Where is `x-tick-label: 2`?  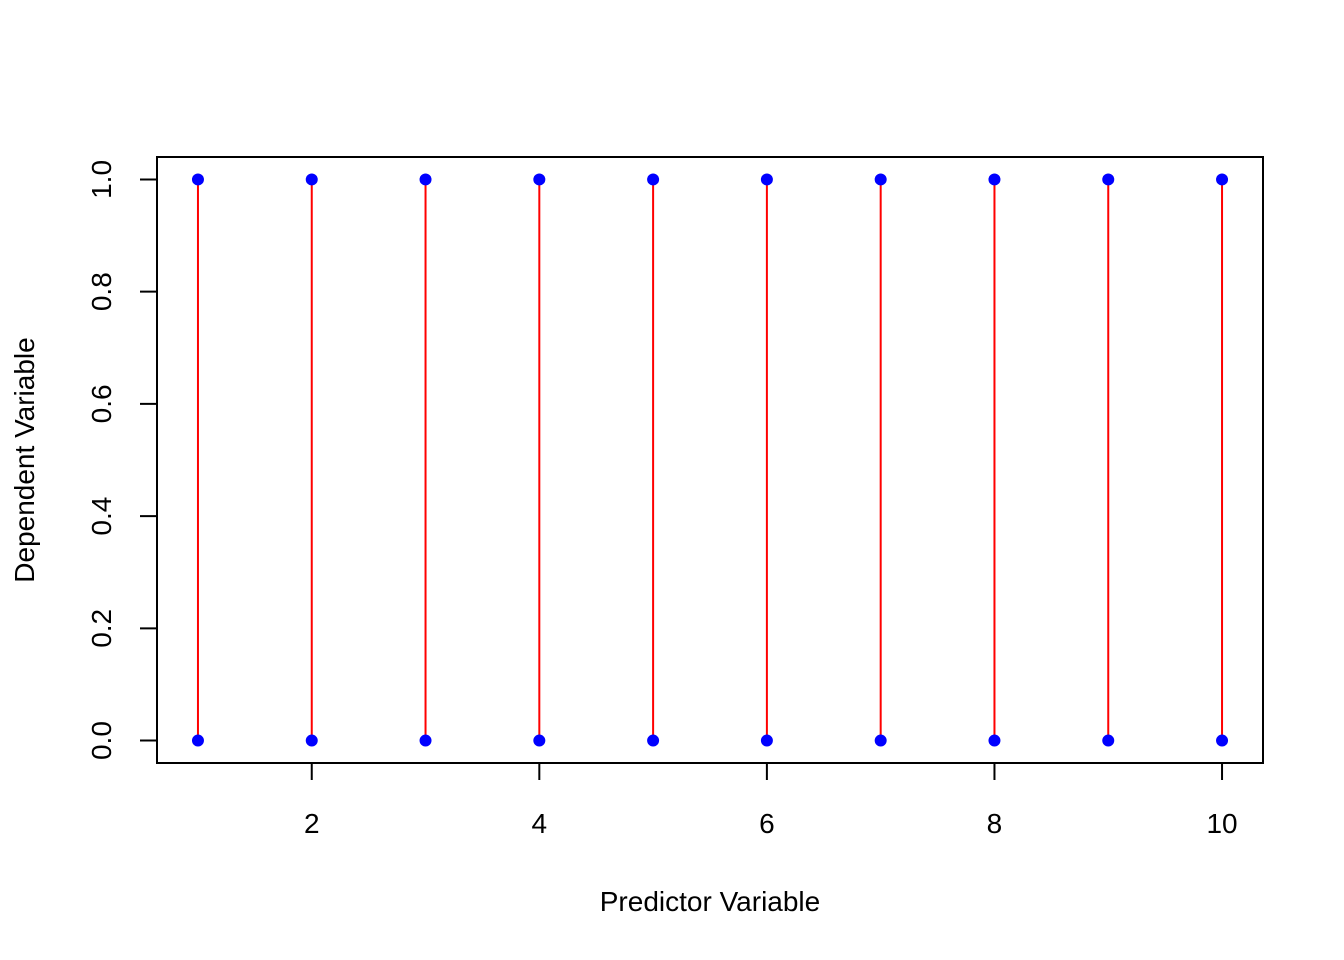 x-tick-label: 2 is located at coordinates (312, 823).